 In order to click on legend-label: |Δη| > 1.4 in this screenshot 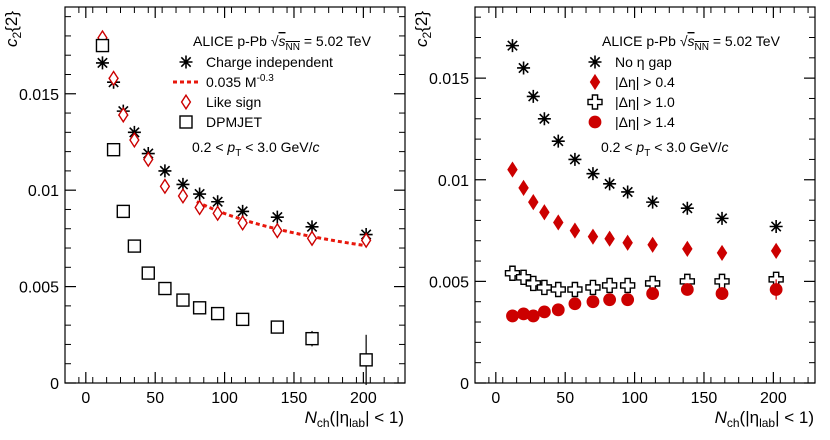, I will do `click(645, 122)`.